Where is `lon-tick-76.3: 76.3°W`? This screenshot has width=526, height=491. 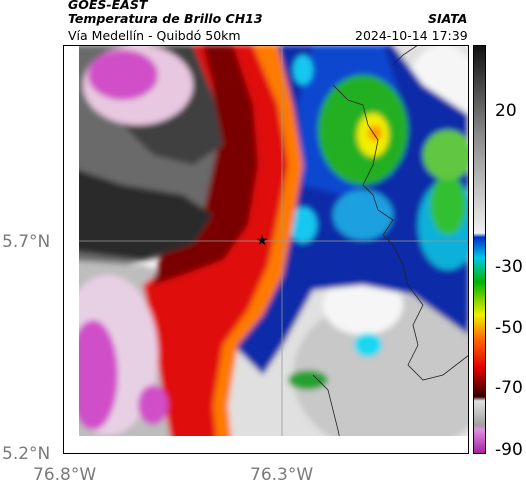
lon-tick-76.3: 76.3°W is located at coordinates (282, 475).